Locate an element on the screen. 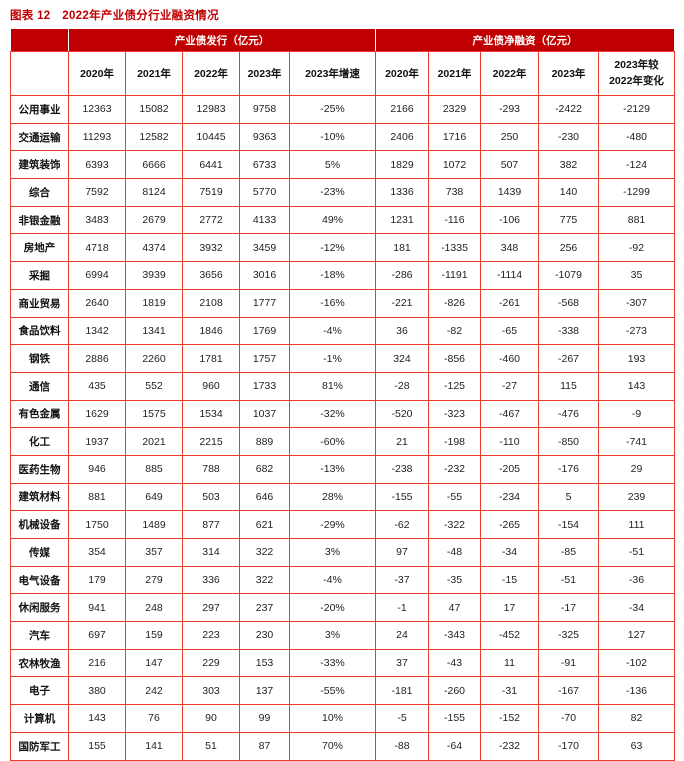 The height and width of the screenshot is (761, 684). value-cell: 2886 is located at coordinates (97, 358).